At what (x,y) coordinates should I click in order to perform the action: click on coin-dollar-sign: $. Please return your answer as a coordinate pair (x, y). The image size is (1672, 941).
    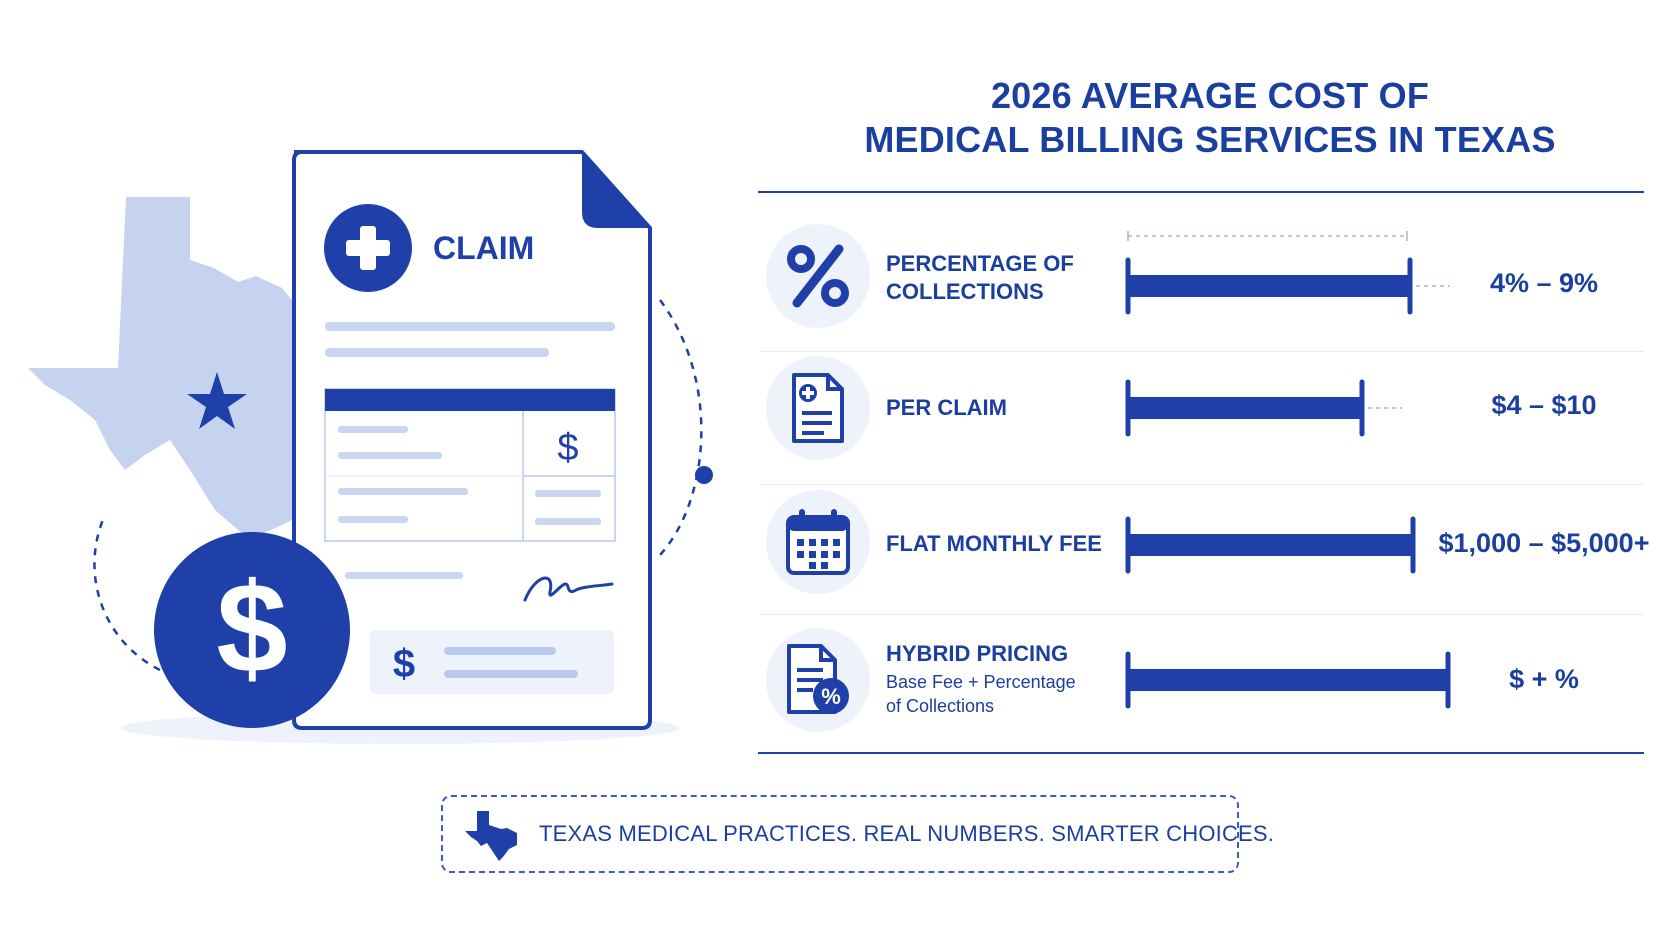
    Looking at the image, I should click on (251, 628).